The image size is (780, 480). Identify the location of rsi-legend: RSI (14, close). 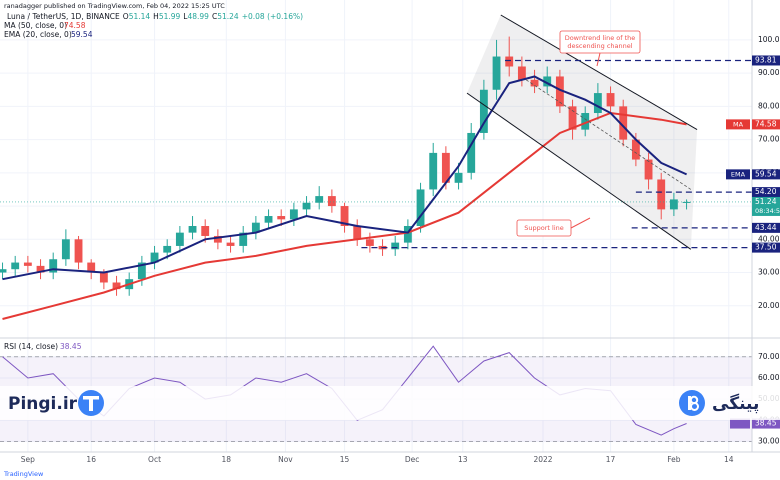
(31, 346).